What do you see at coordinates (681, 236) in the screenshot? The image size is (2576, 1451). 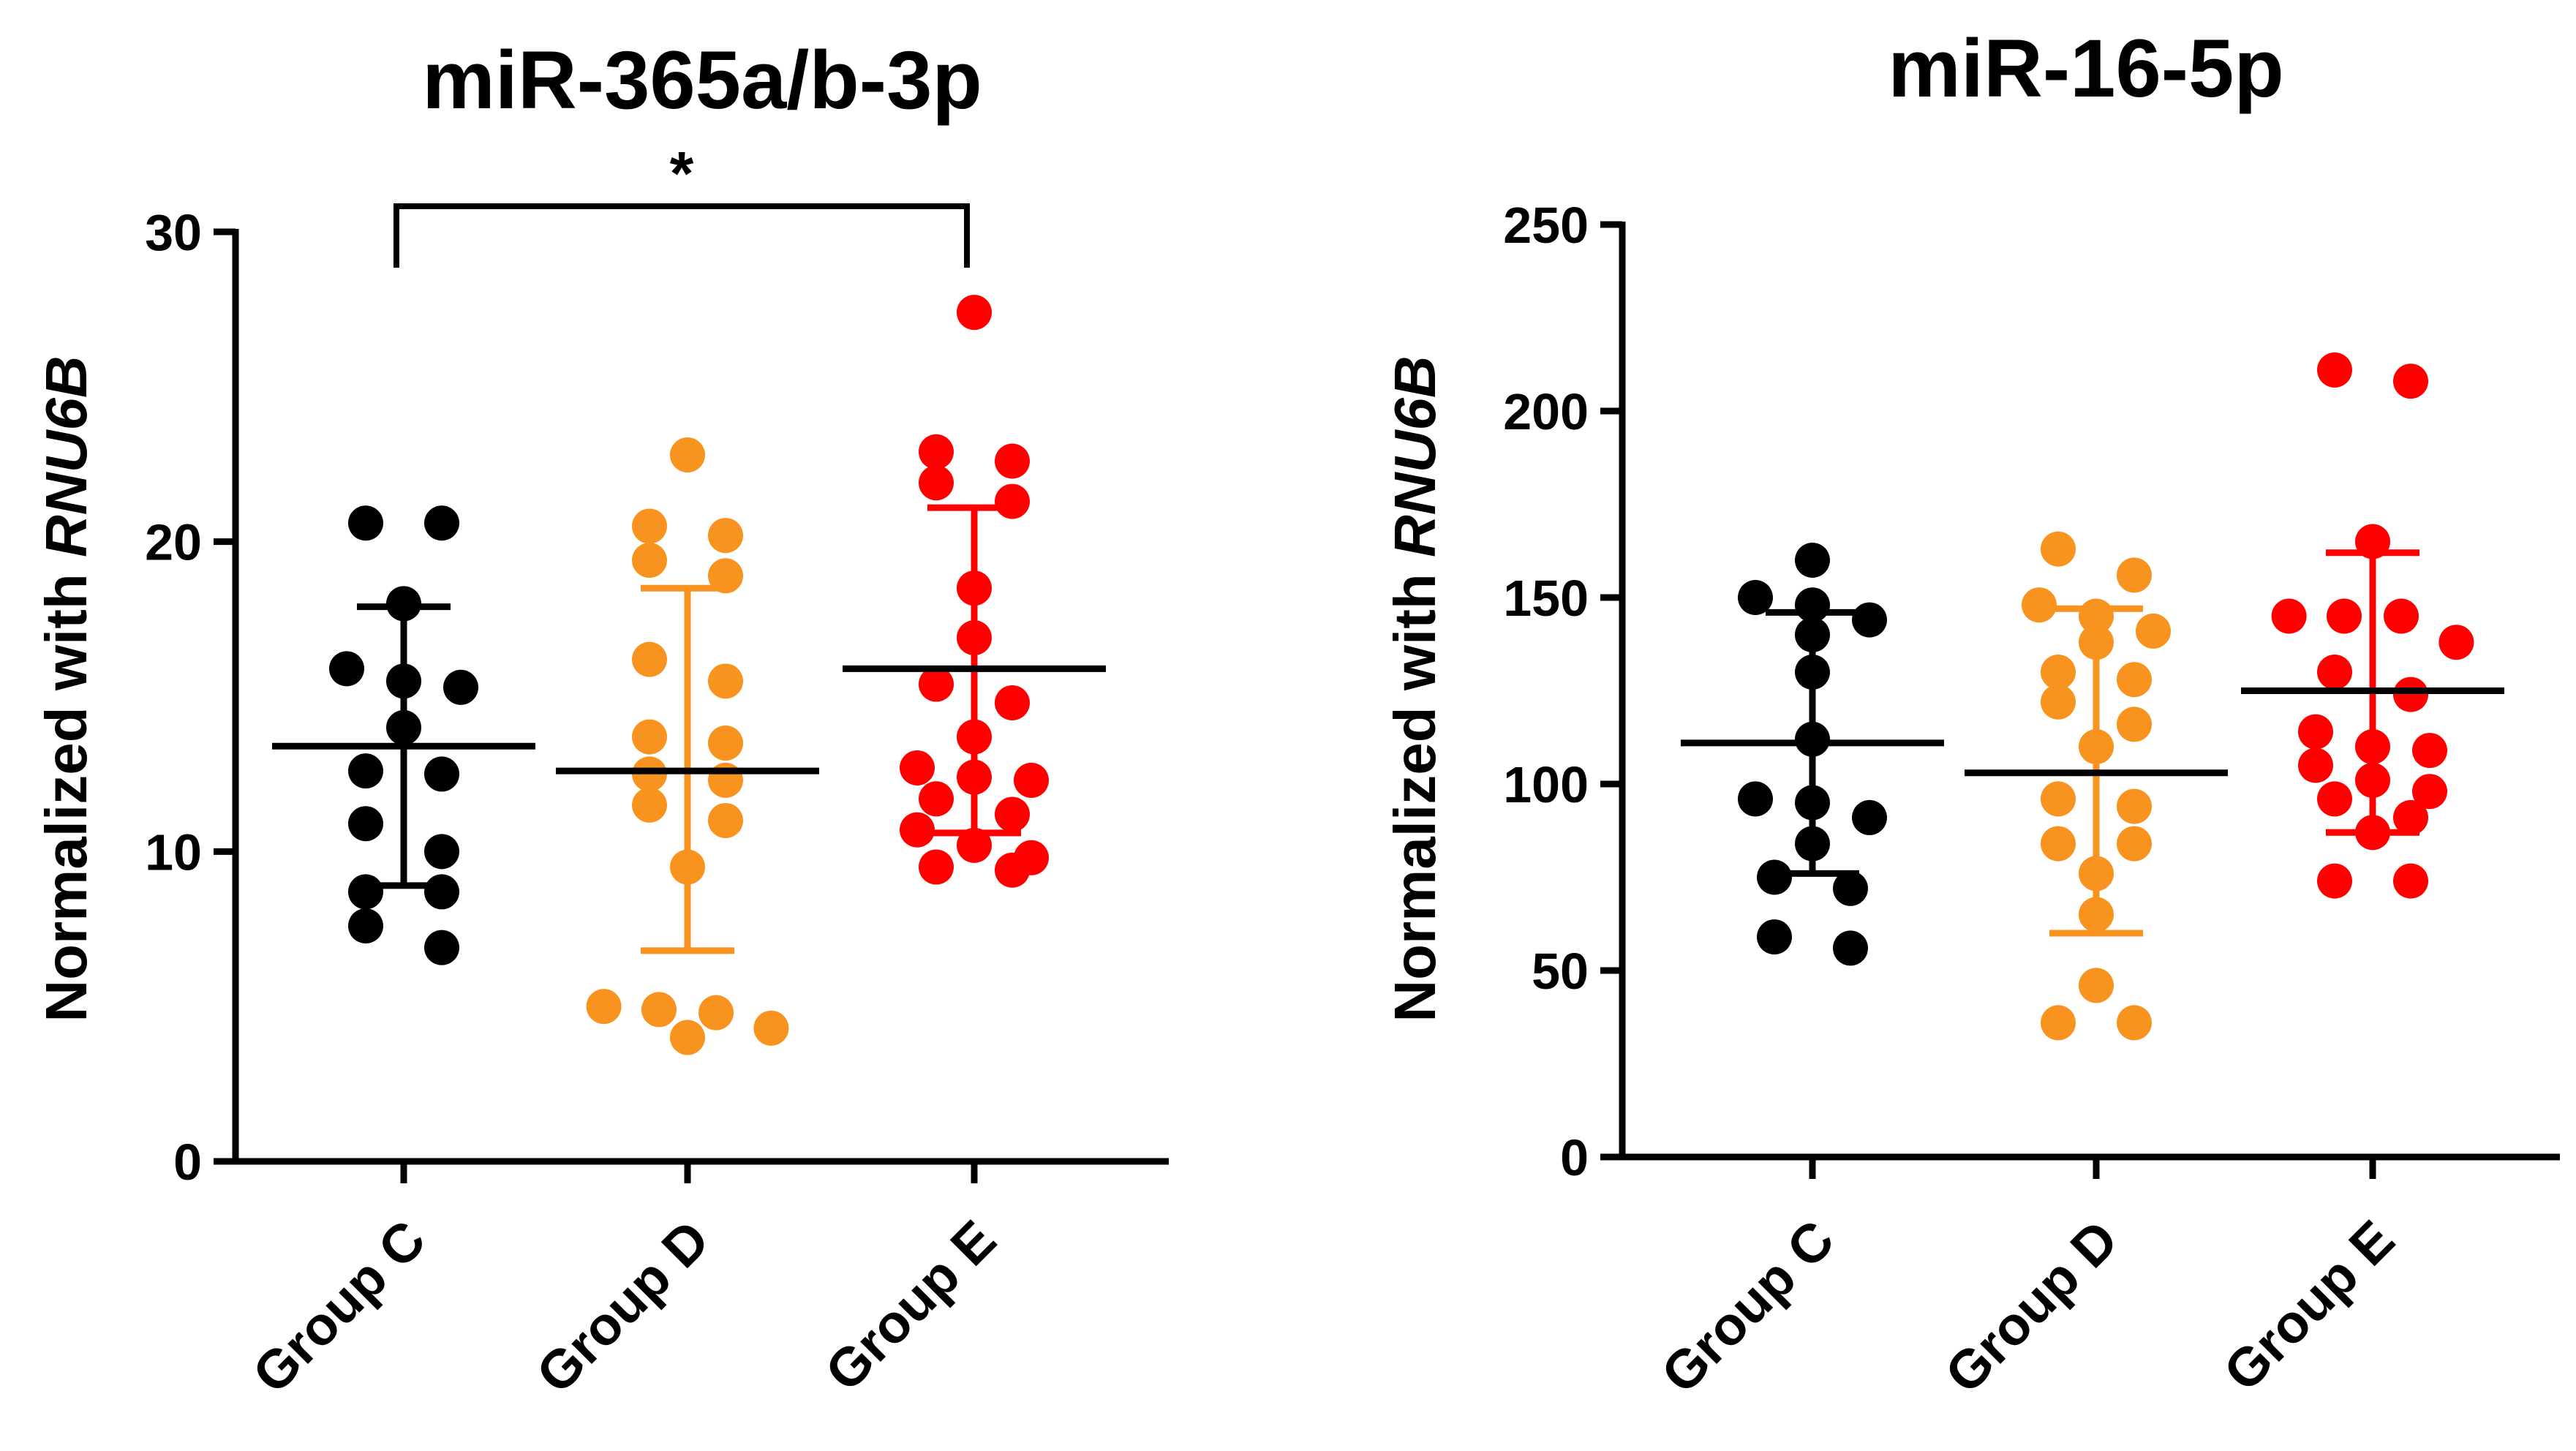 I see `significance-bracket` at bounding box center [681, 236].